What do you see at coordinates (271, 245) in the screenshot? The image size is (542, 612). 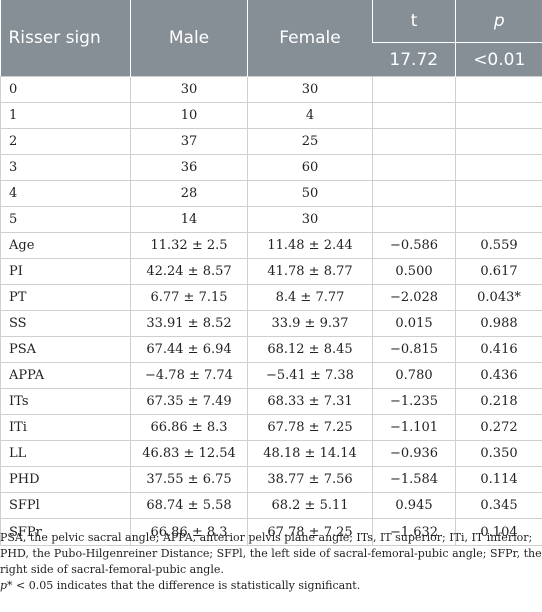 I see `table-row: Age 11.32 ± 2.5 11.48 ± 2.44 −0.586 0.559` at bounding box center [271, 245].